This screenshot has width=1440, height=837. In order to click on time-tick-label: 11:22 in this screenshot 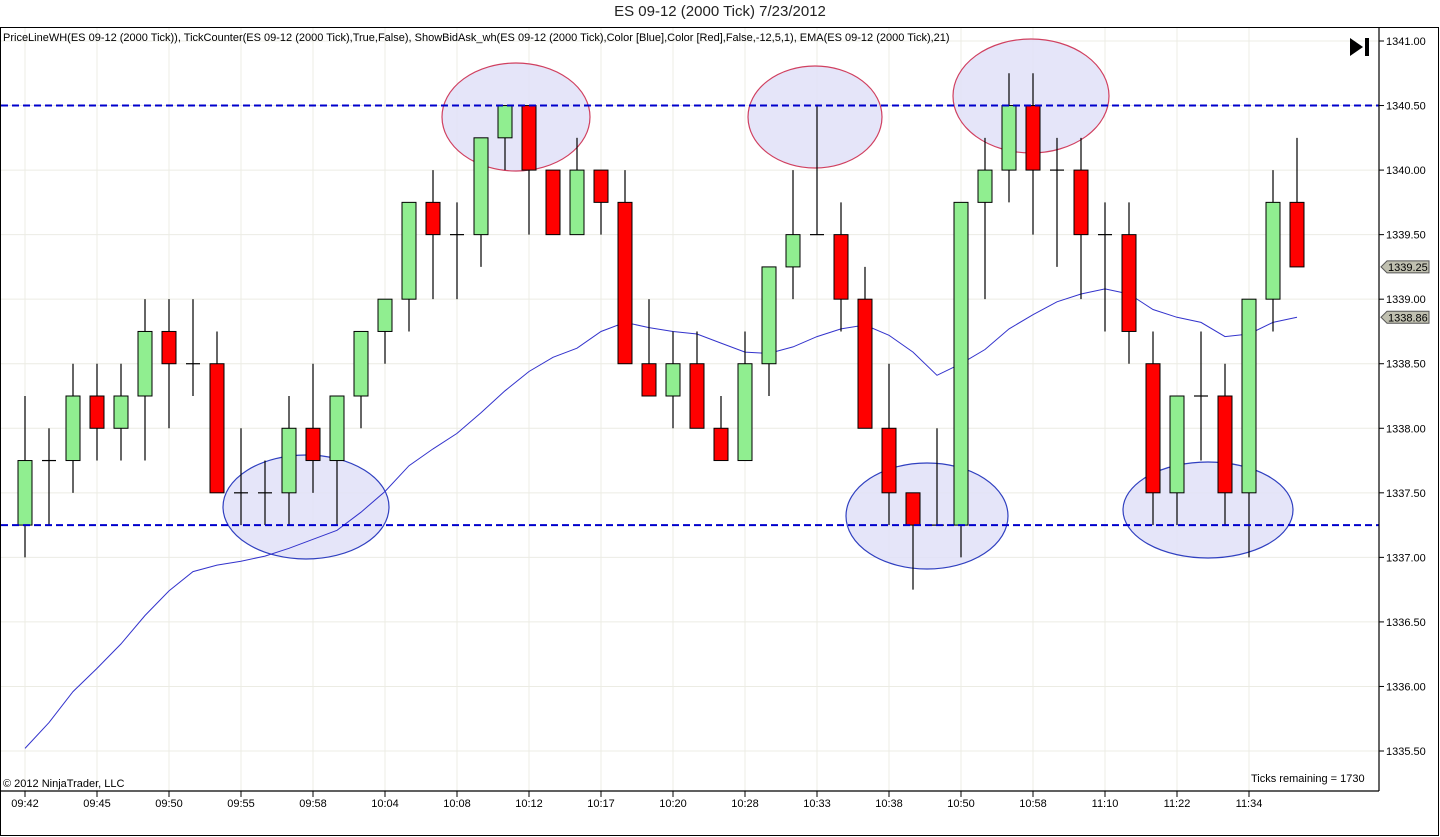, I will do `click(1177, 804)`.